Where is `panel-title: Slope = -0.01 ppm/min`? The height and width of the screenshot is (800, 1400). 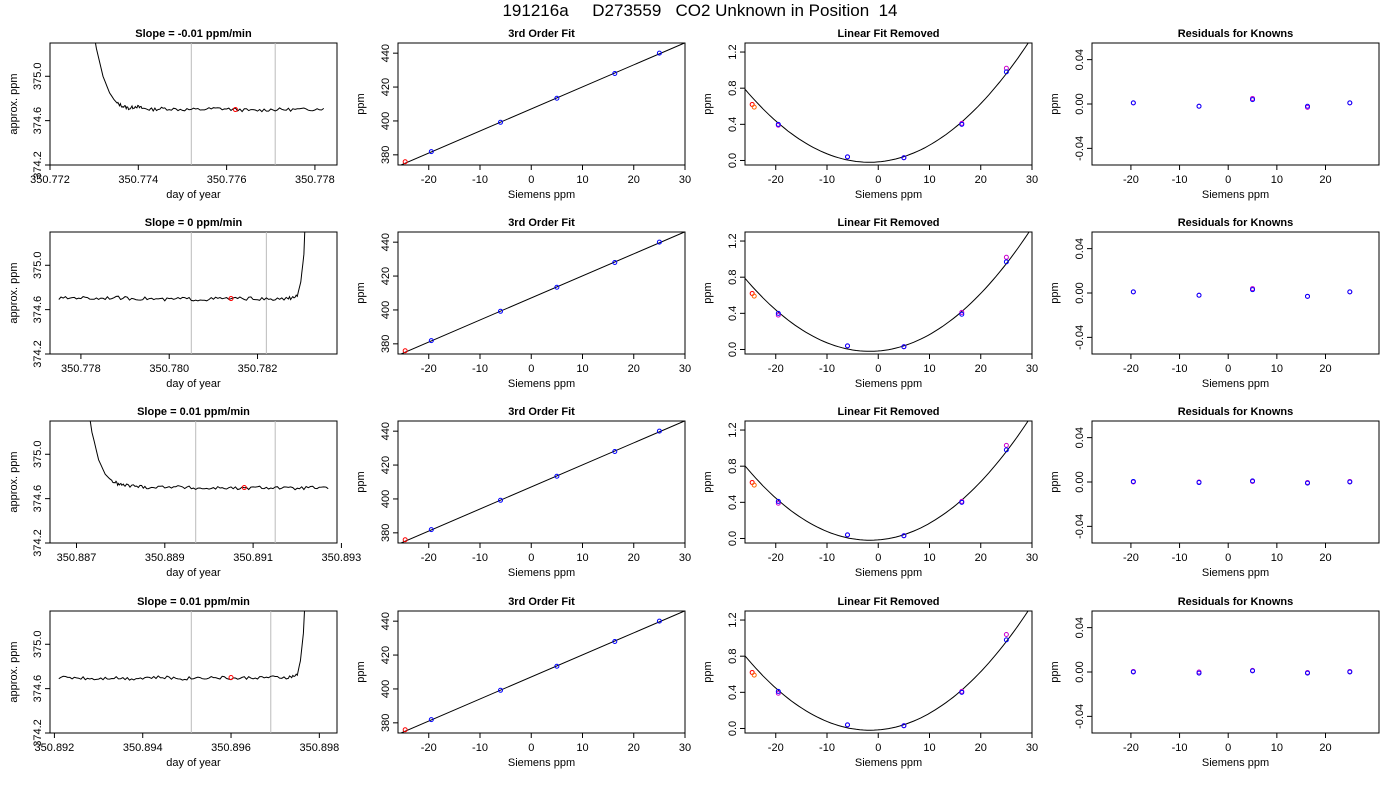 panel-title: Slope = -0.01 ppm/min is located at coordinates (193, 34).